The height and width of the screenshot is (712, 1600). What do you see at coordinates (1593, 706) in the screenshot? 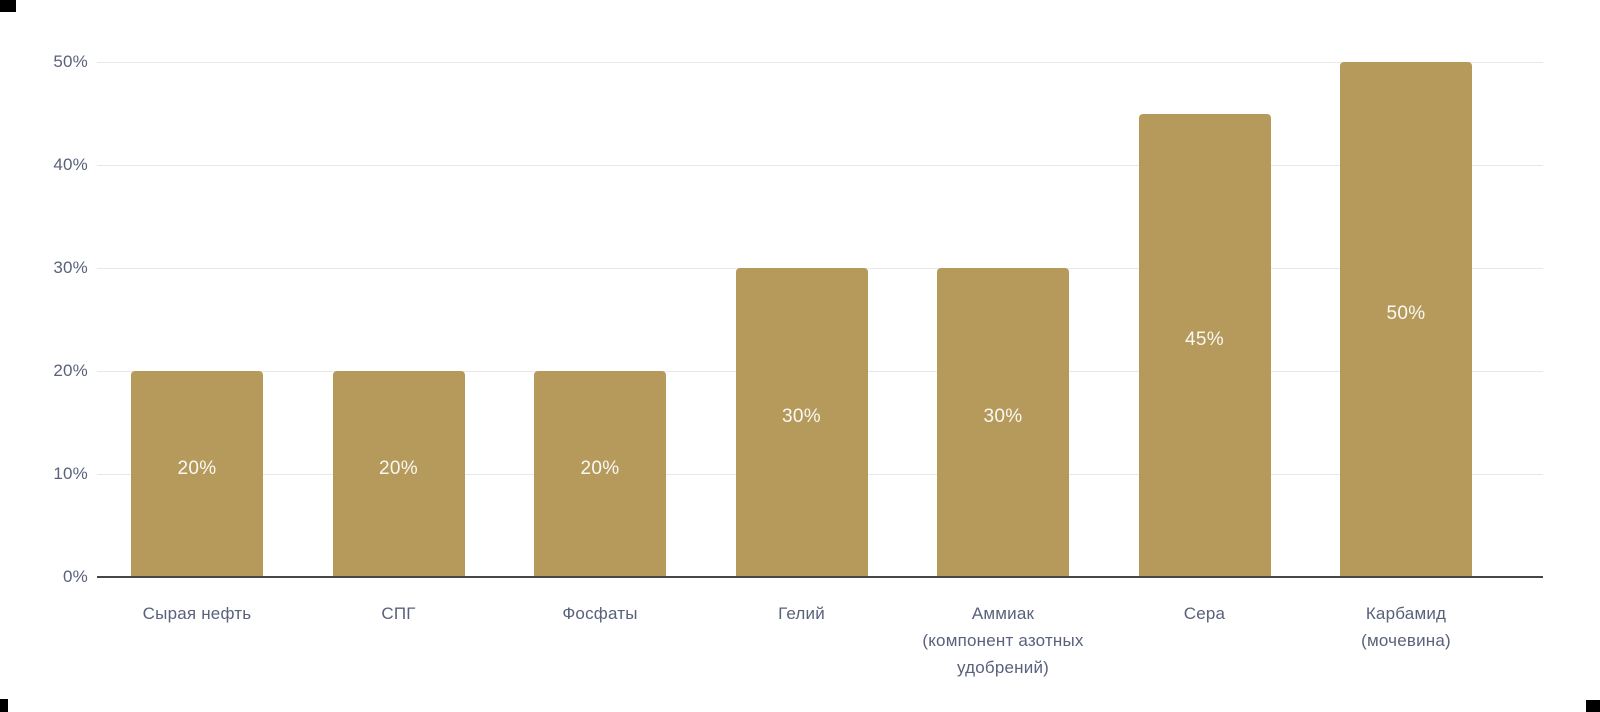
I see `corner-mark-bottom-right` at bounding box center [1593, 706].